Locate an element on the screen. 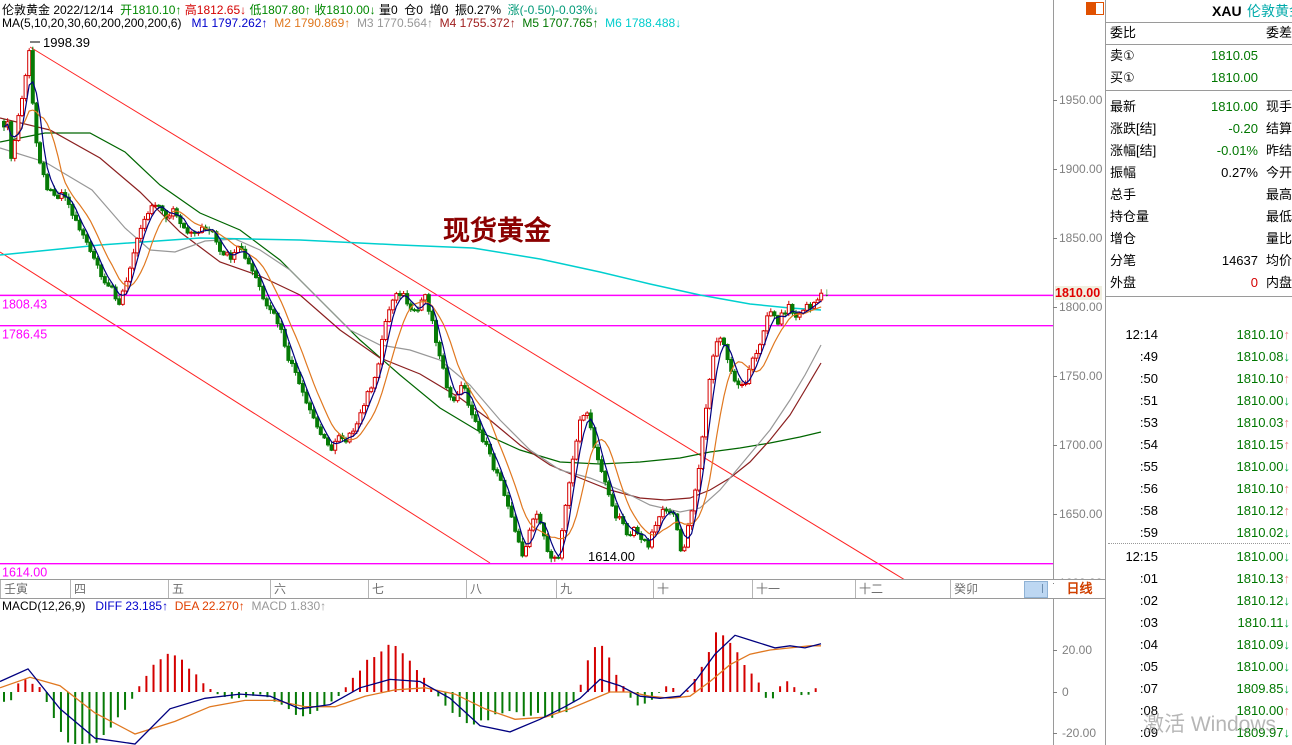 This screenshot has width=1292, height=745. ask-row: 卖① 1810.05 is located at coordinates (1199, 56).